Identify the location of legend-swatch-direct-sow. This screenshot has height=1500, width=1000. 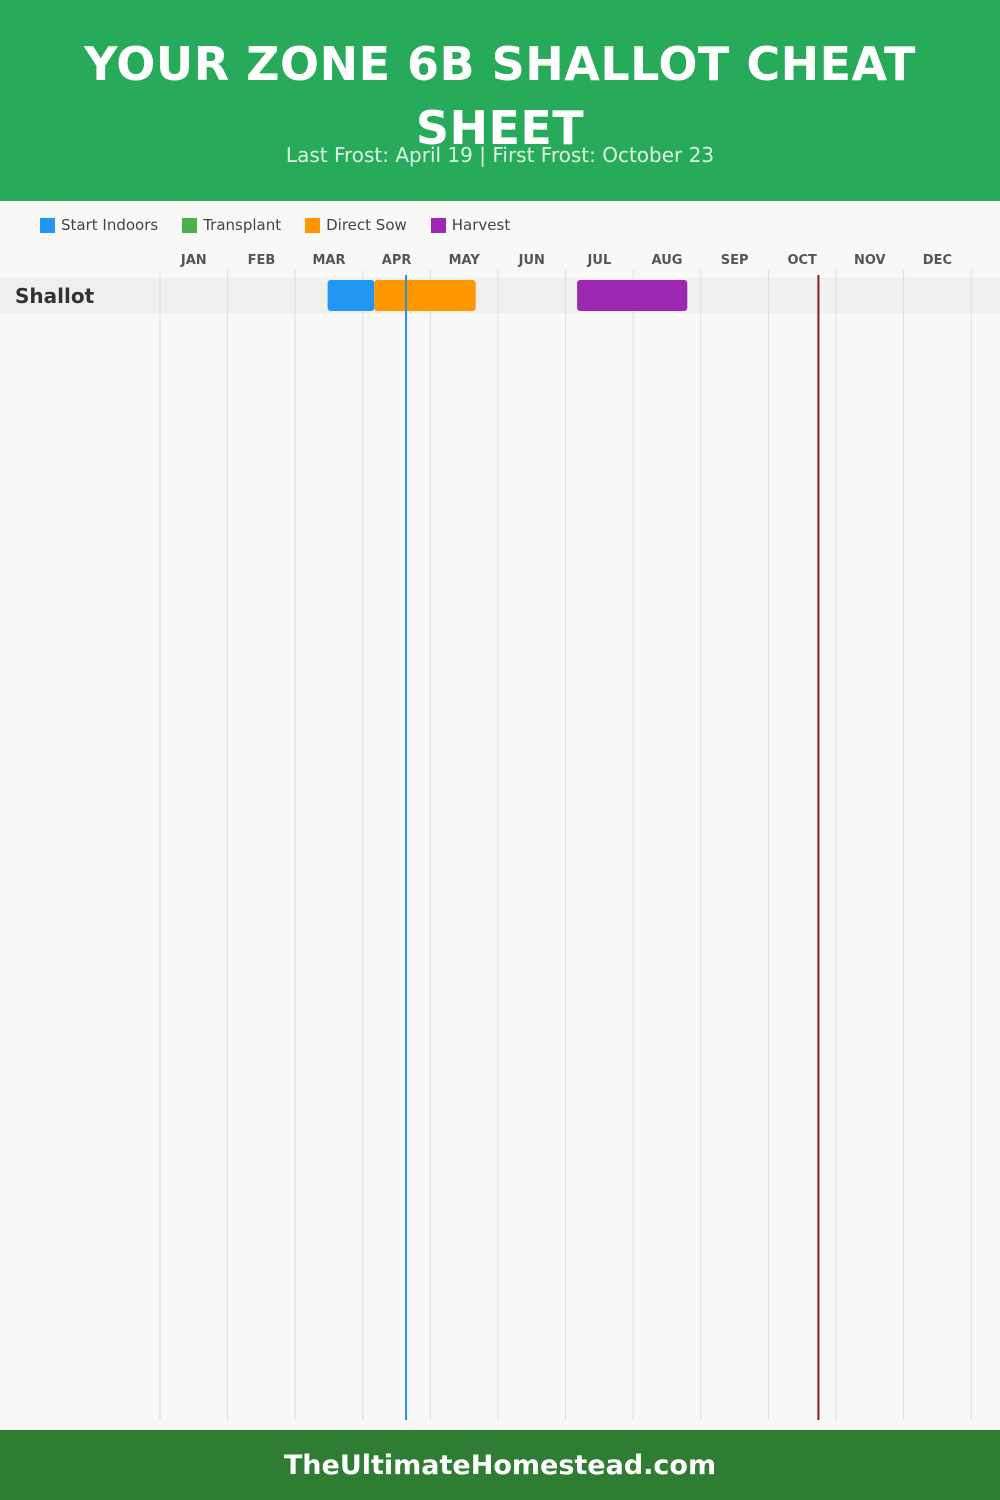
(313, 225).